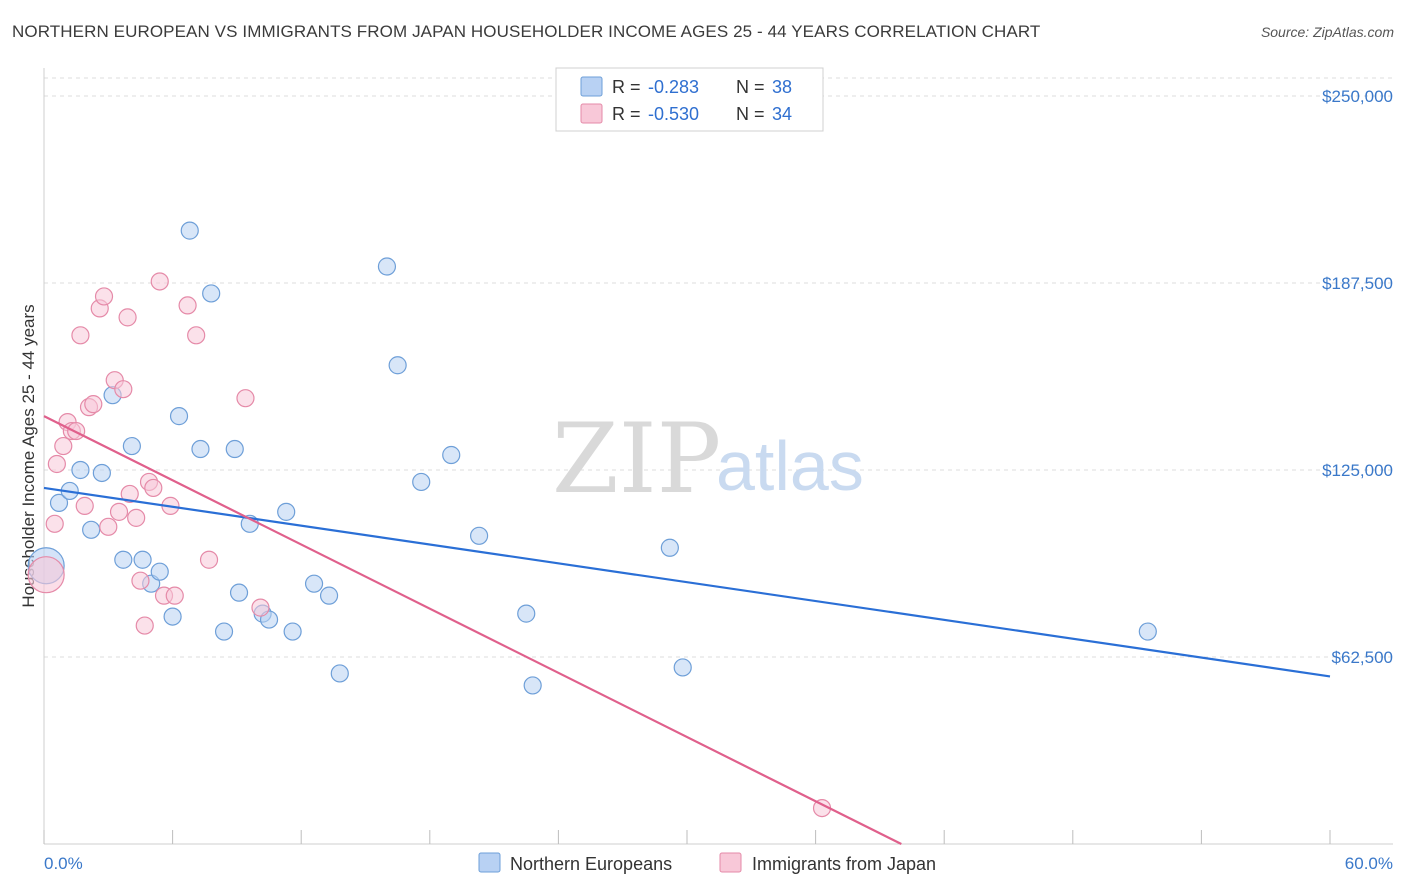  I want to click on bottom-legend-label-s1: Northern Europeans, so click(591, 864).